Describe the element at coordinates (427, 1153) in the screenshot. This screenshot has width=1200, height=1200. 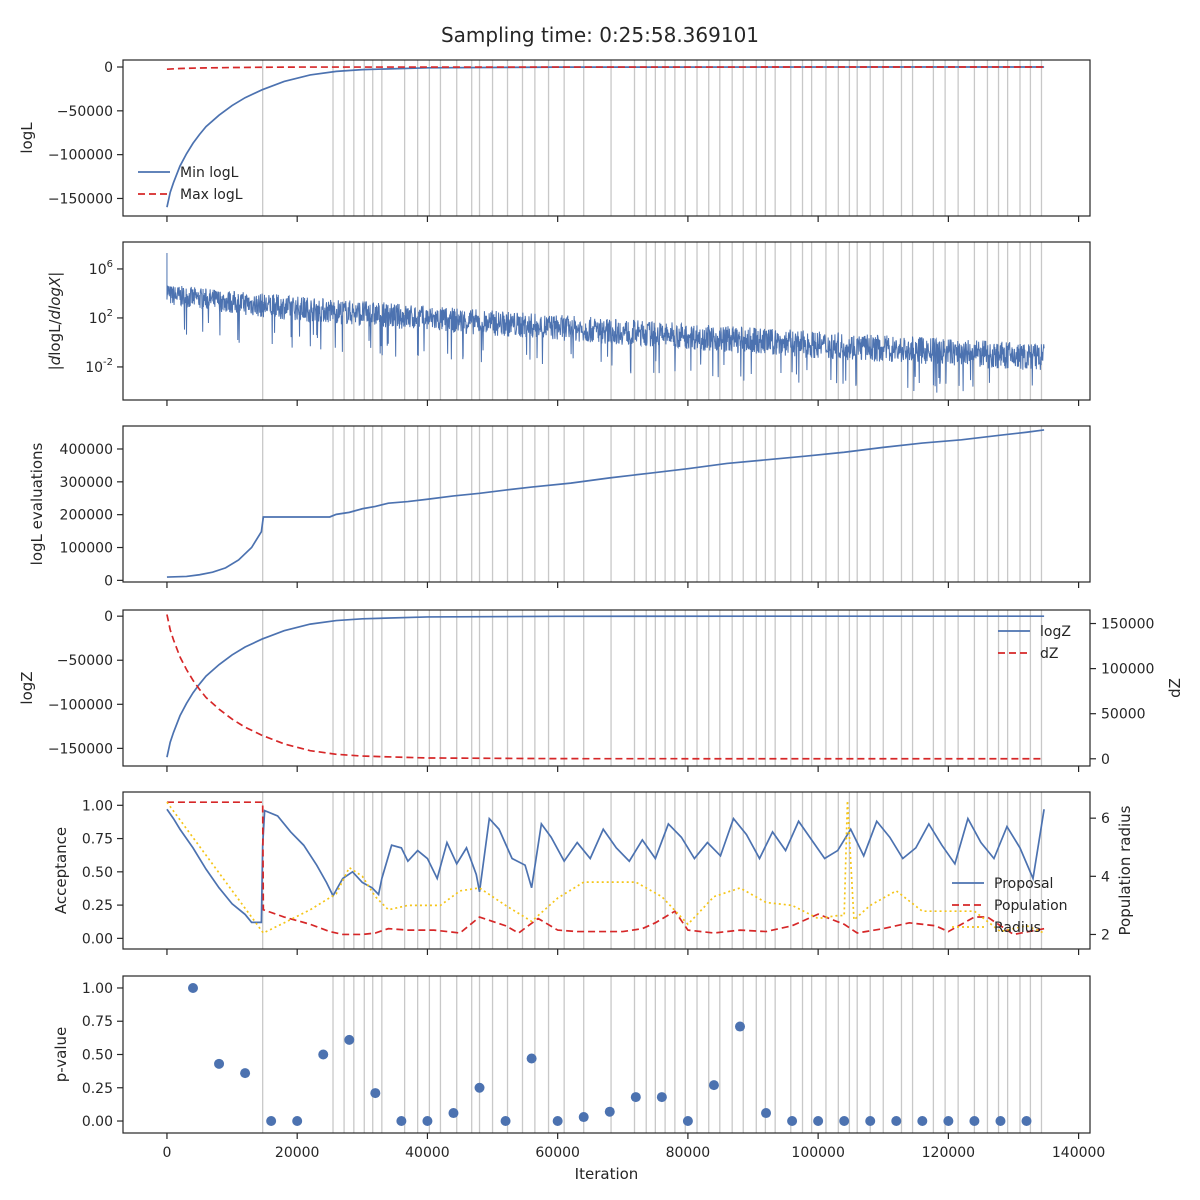
I see `x-tick-label: 40000` at that location.